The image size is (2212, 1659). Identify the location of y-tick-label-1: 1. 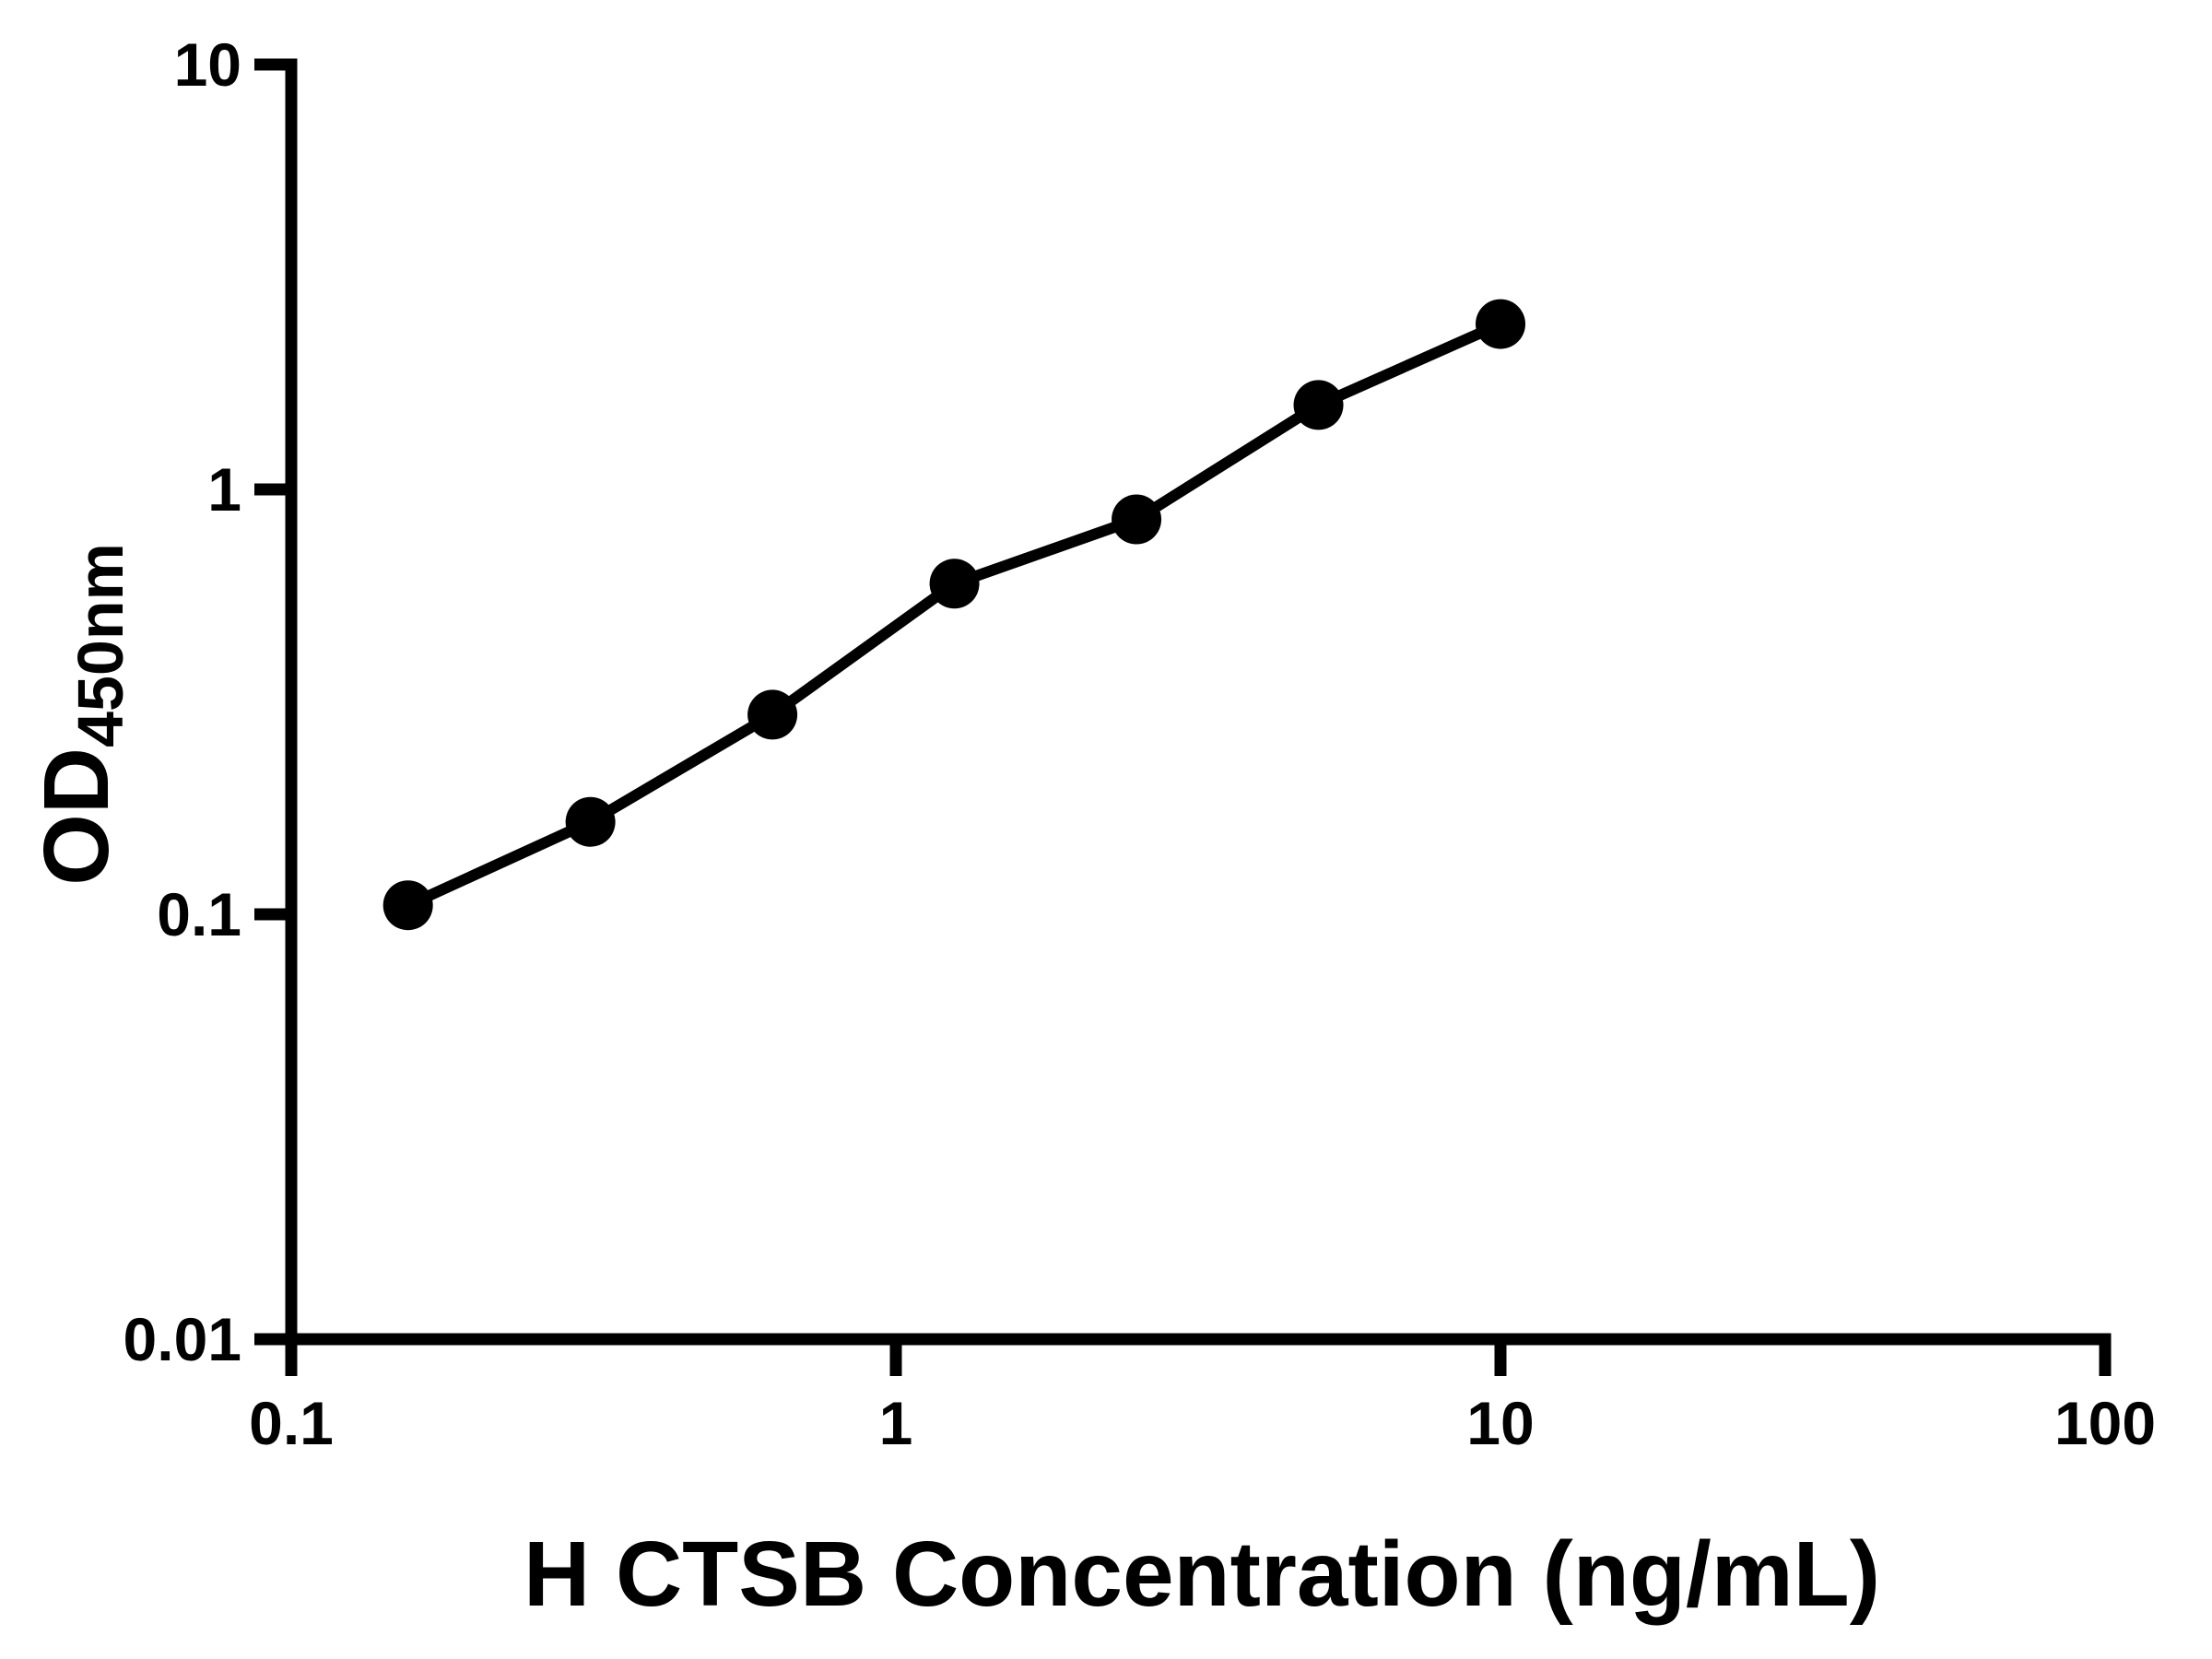
(224, 489).